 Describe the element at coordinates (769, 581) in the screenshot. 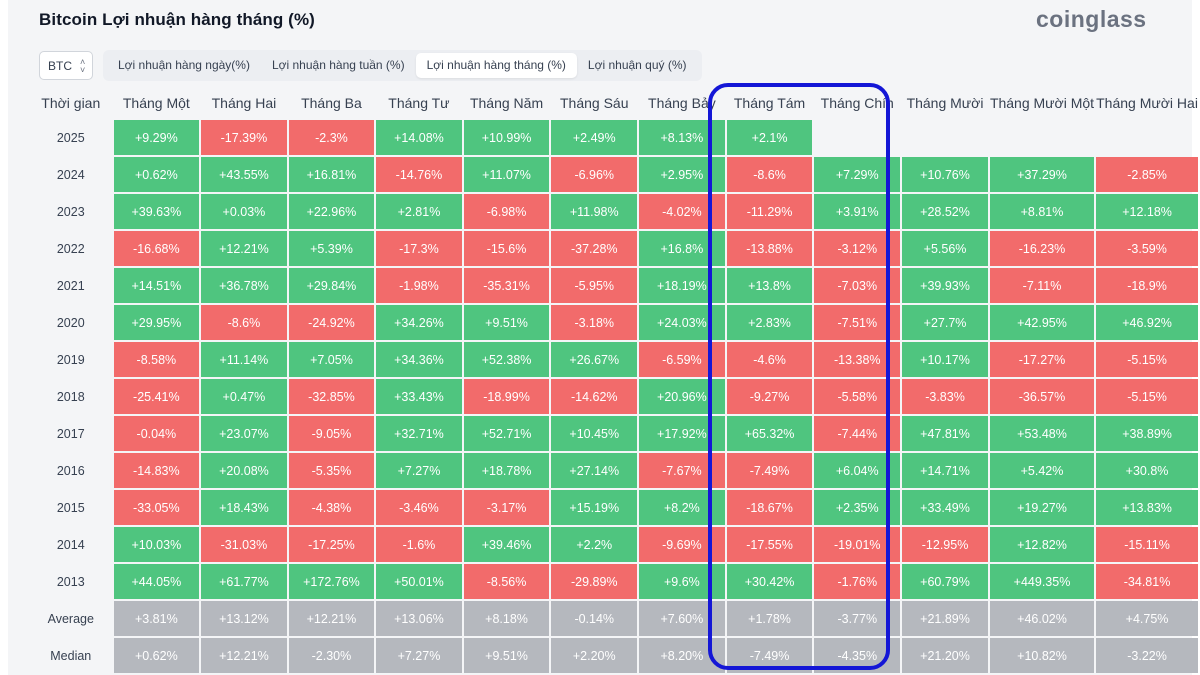

I see `return-cell: +30.42%` at that location.